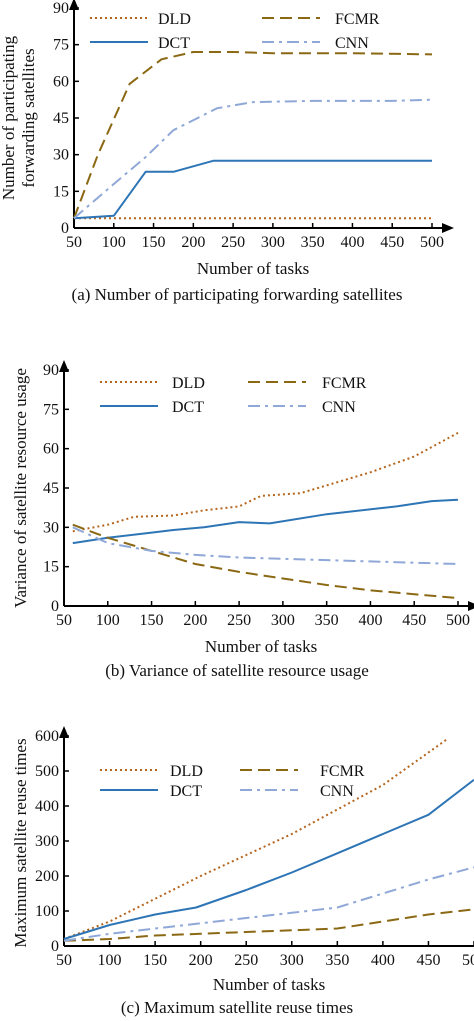 This screenshot has width=474, height=1021. Describe the element at coordinates (47, 771) in the screenshot. I see `y-tick-label: 500` at that location.